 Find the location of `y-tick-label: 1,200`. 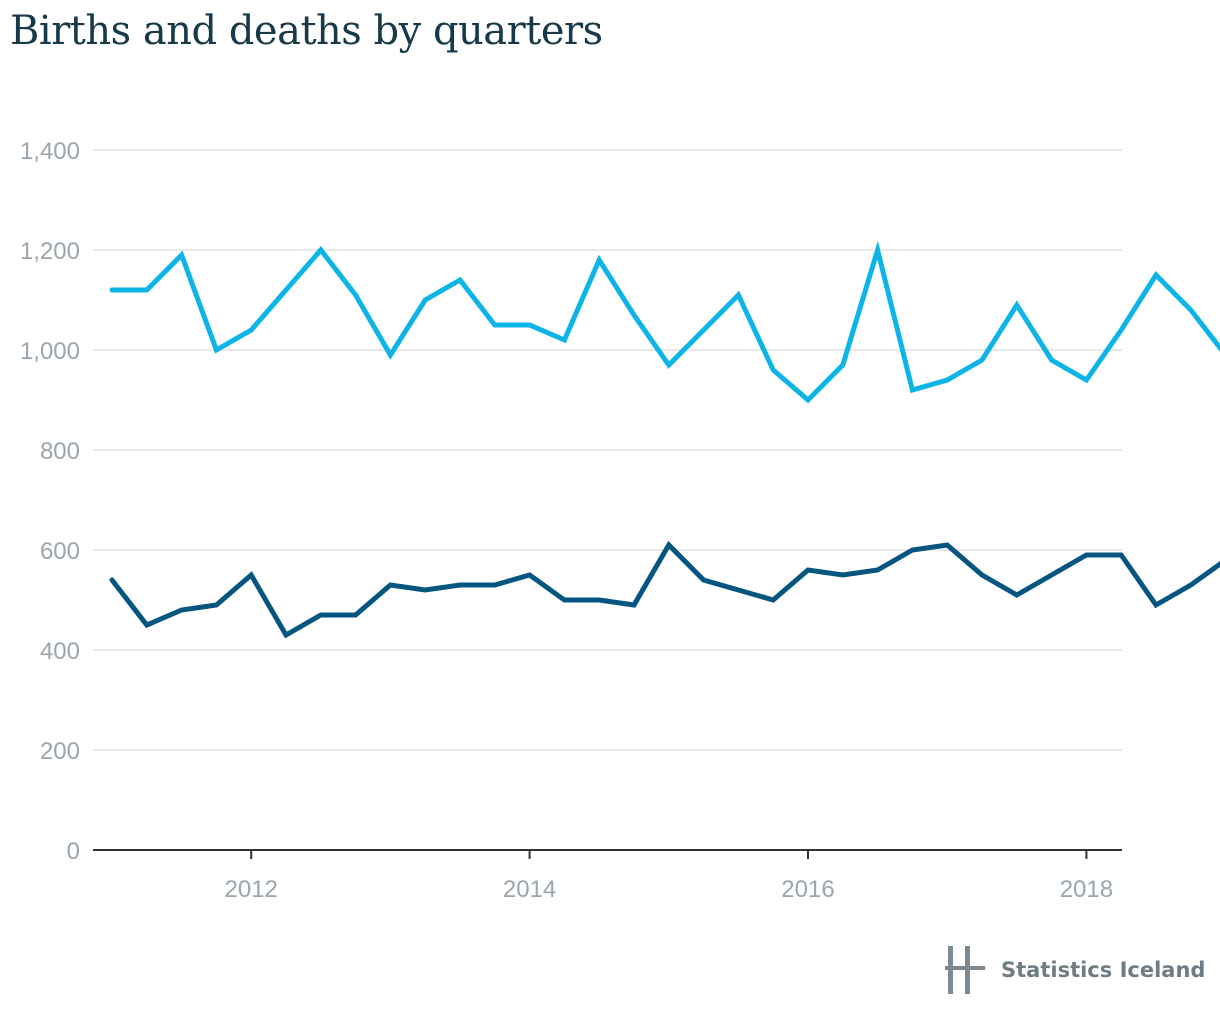

y-tick-label: 1,200 is located at coordinates (50, 251).